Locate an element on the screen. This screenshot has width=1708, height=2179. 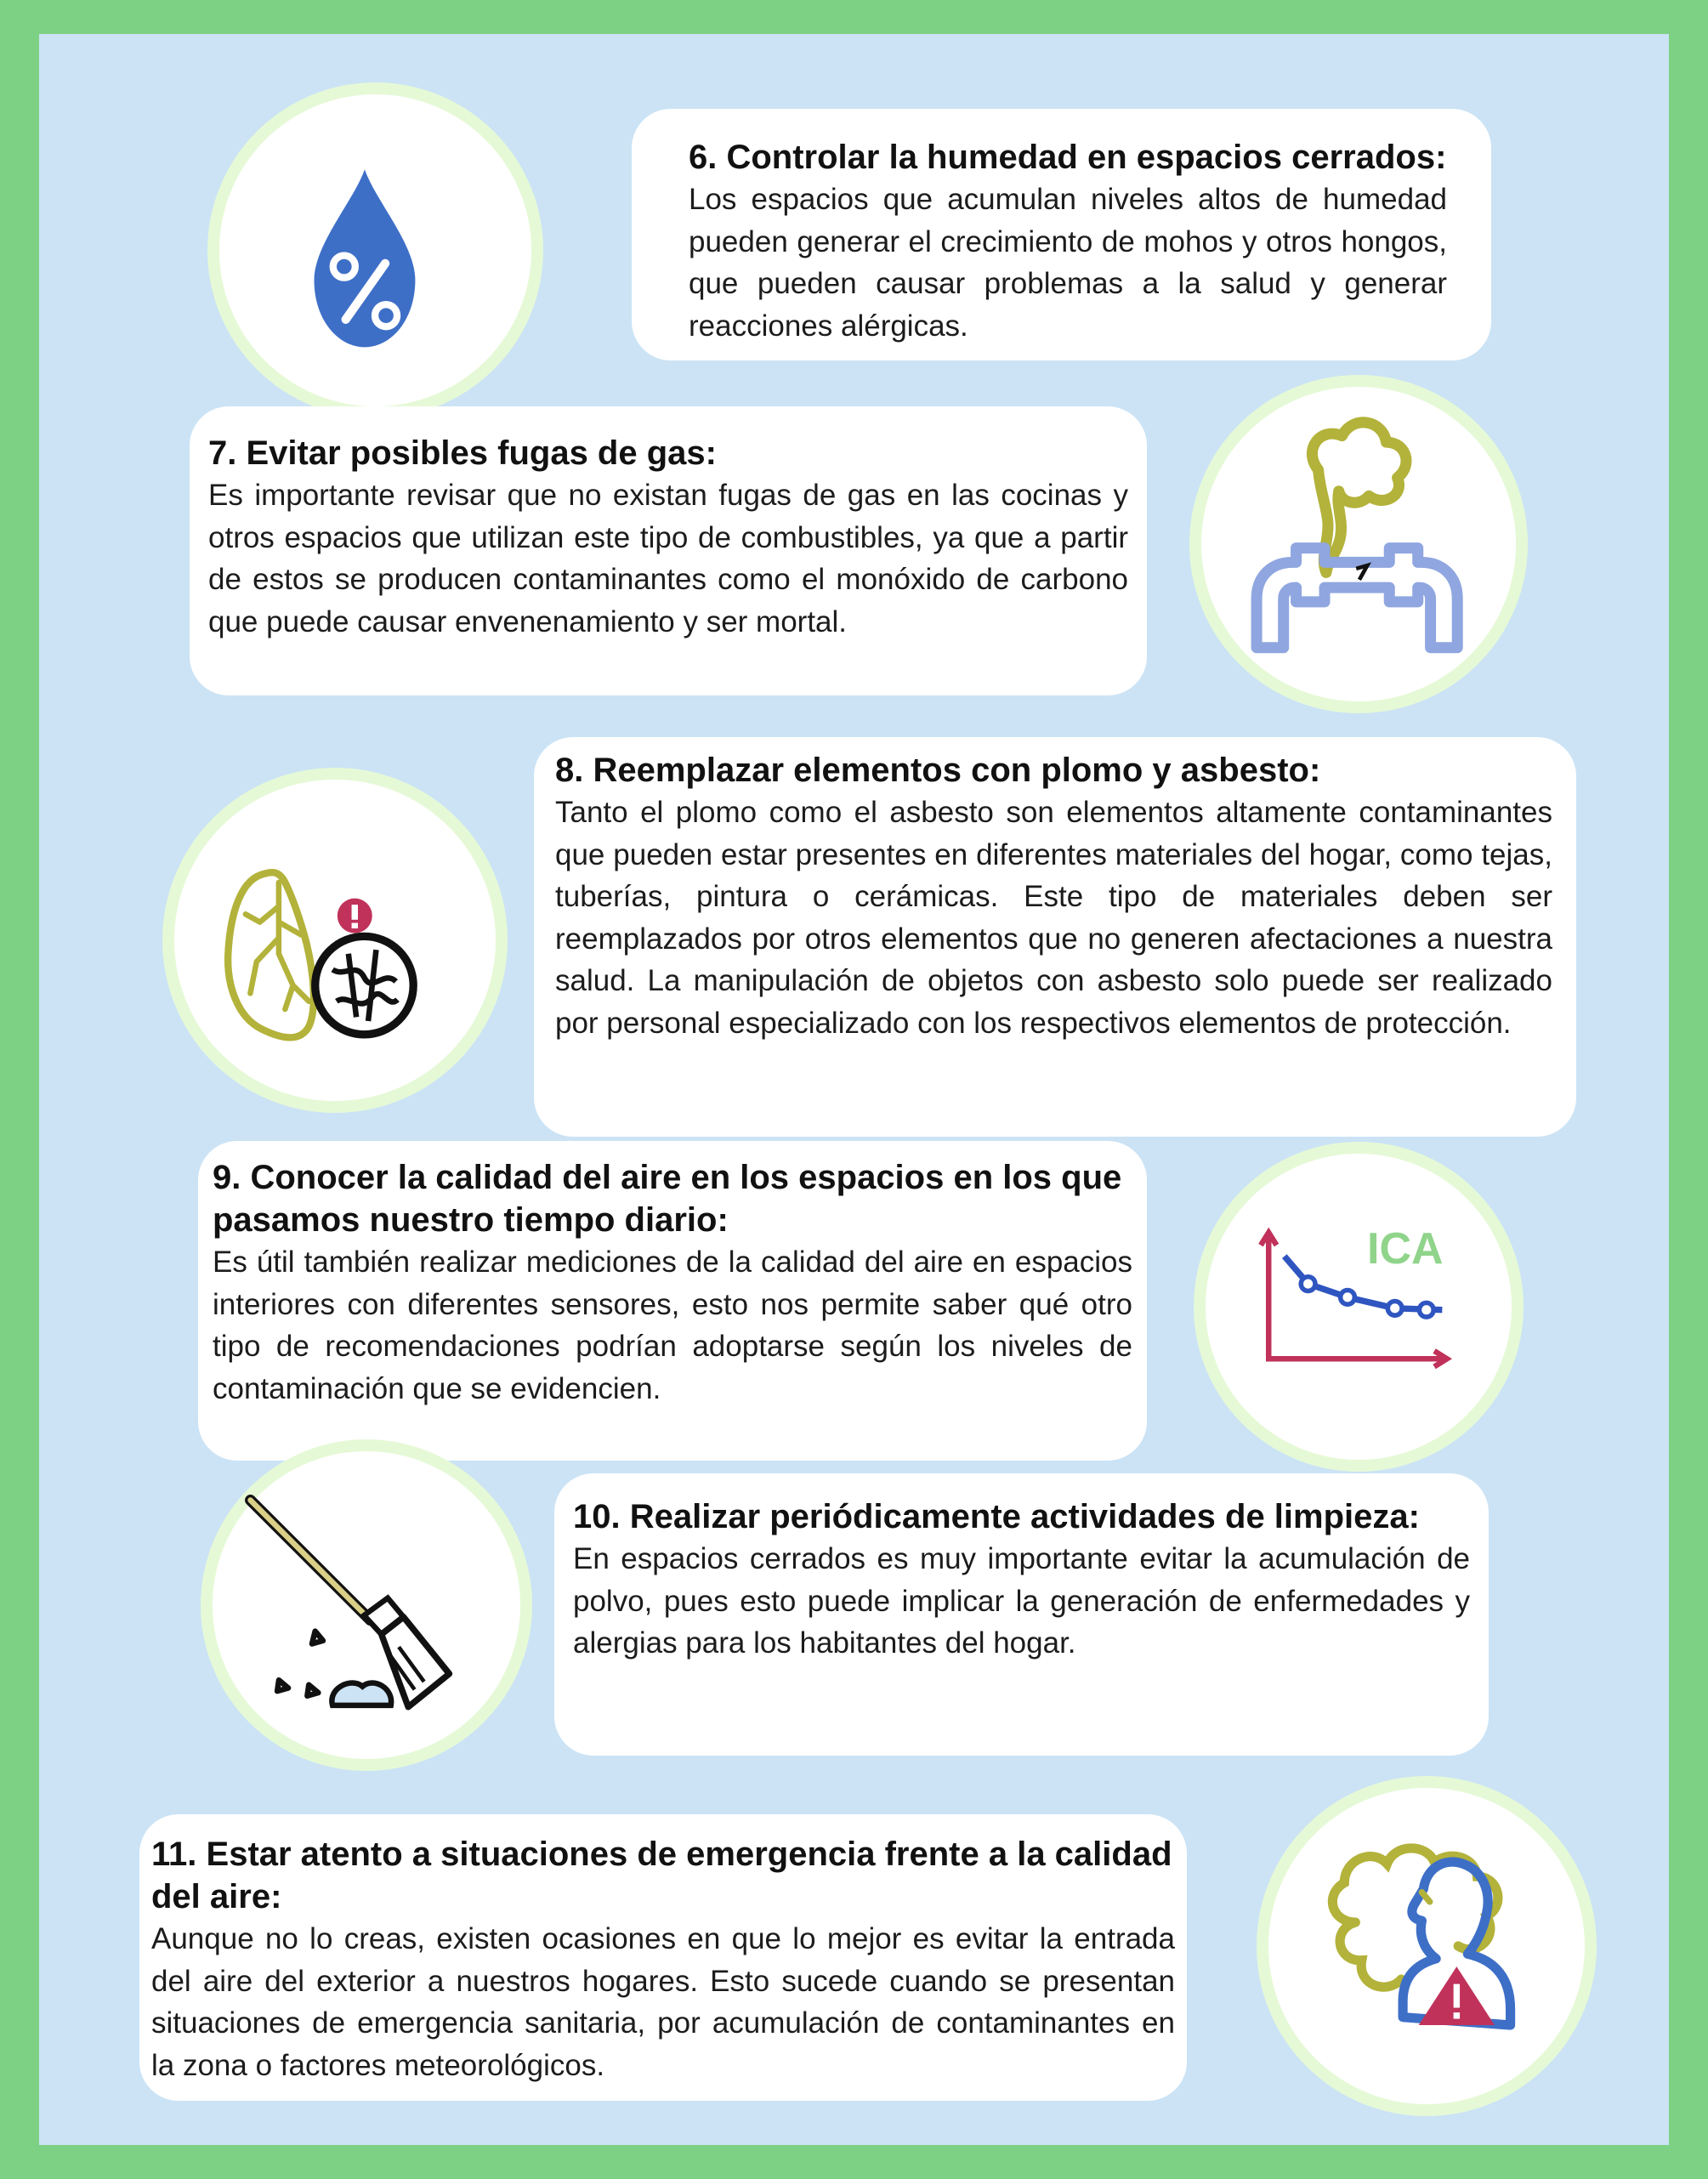
person-smoke-warning-icon is located at coordinates (1421, 1936).